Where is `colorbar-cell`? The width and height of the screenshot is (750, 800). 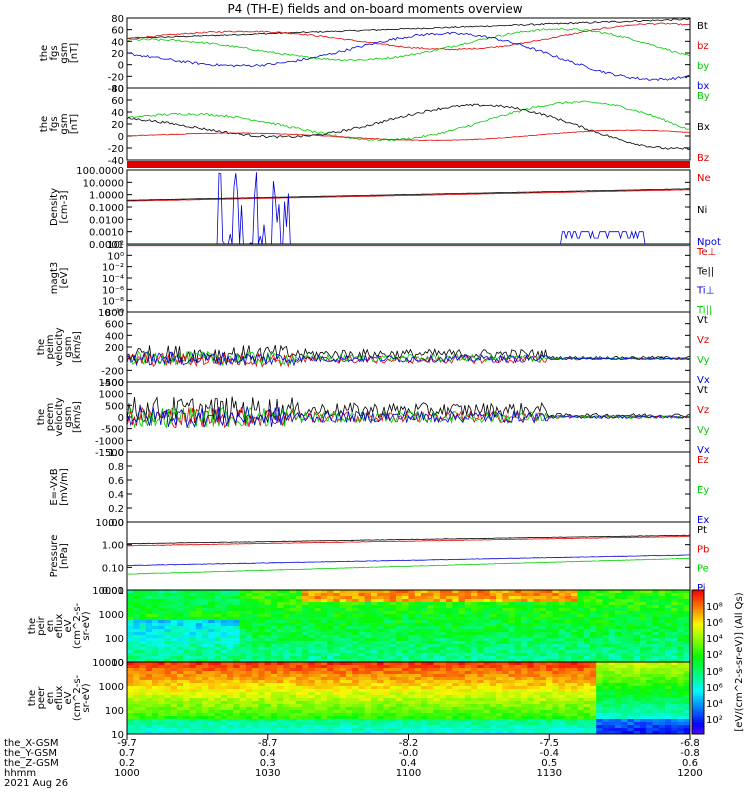
colorbar-cell is located at coordinates (698, 642).